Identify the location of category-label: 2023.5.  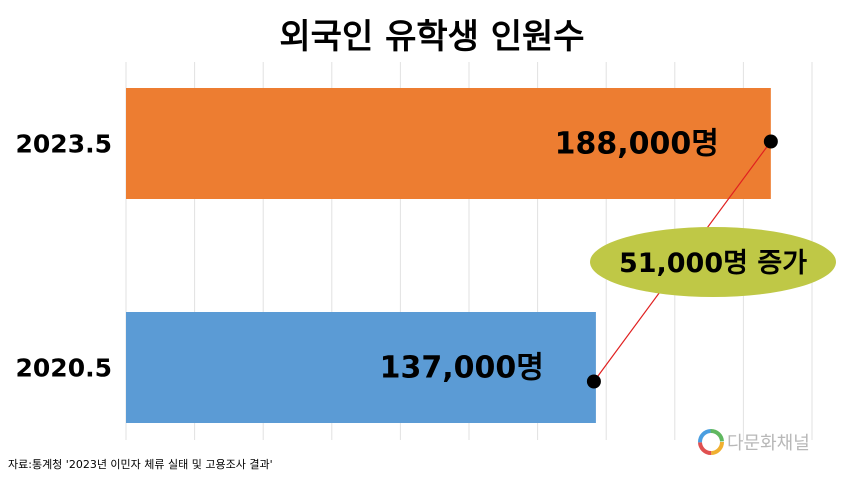
(64, 144).